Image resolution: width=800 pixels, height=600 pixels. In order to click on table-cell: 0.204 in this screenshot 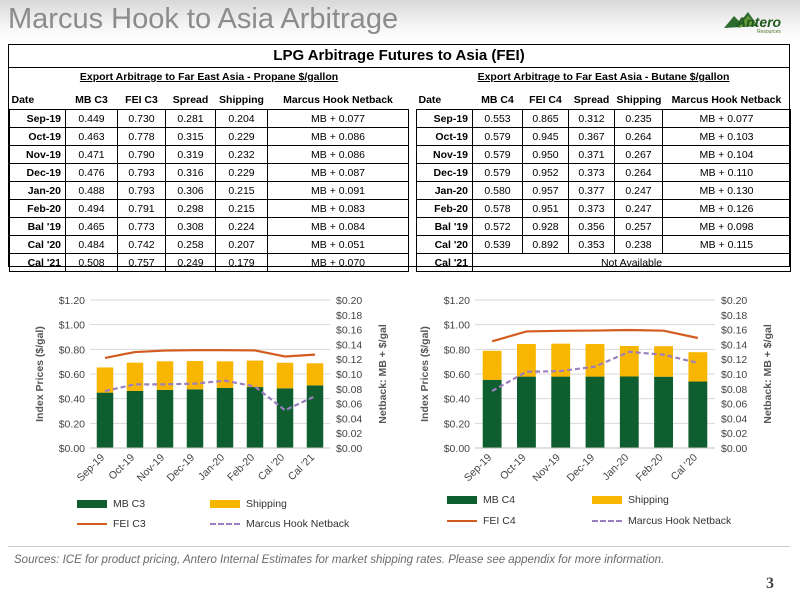, I will do `click(241, 118)`.